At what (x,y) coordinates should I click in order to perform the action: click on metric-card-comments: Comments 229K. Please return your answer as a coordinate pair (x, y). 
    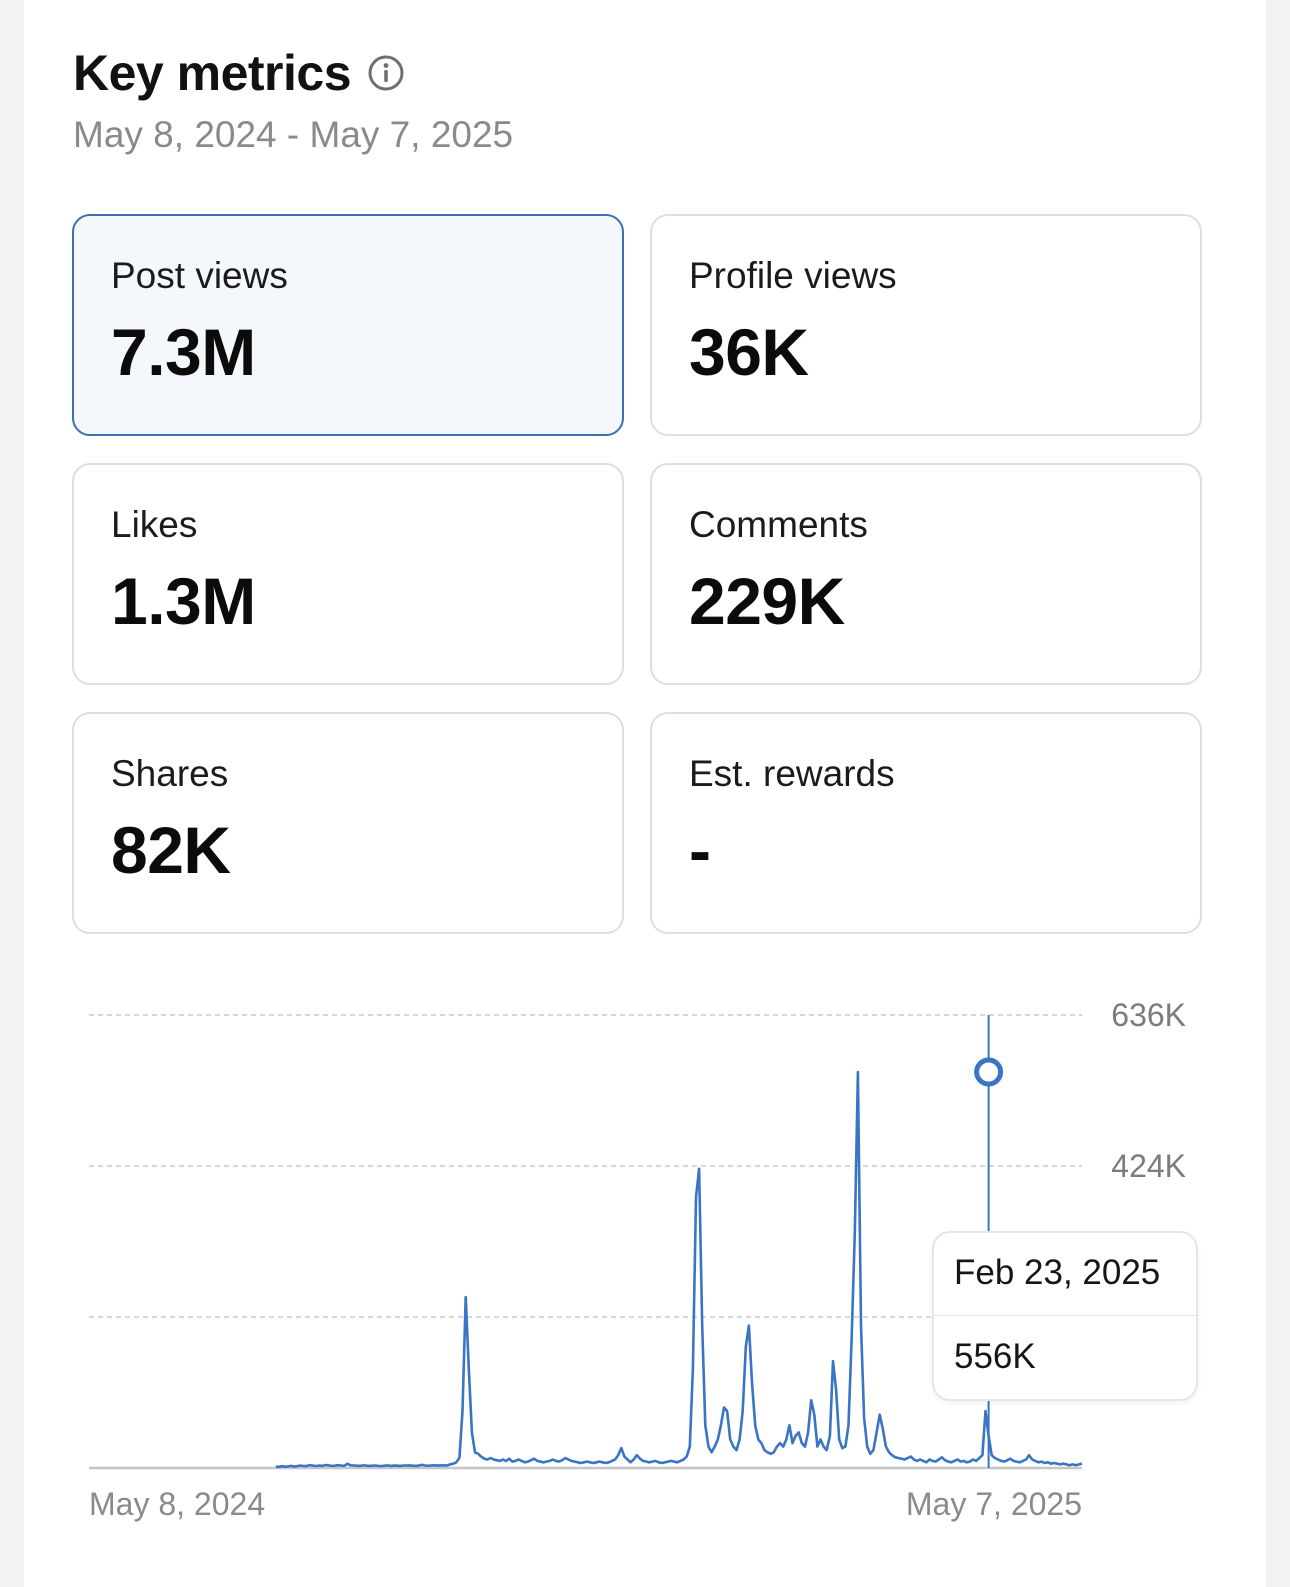
    Looking at the image, I should click on (926, 574).